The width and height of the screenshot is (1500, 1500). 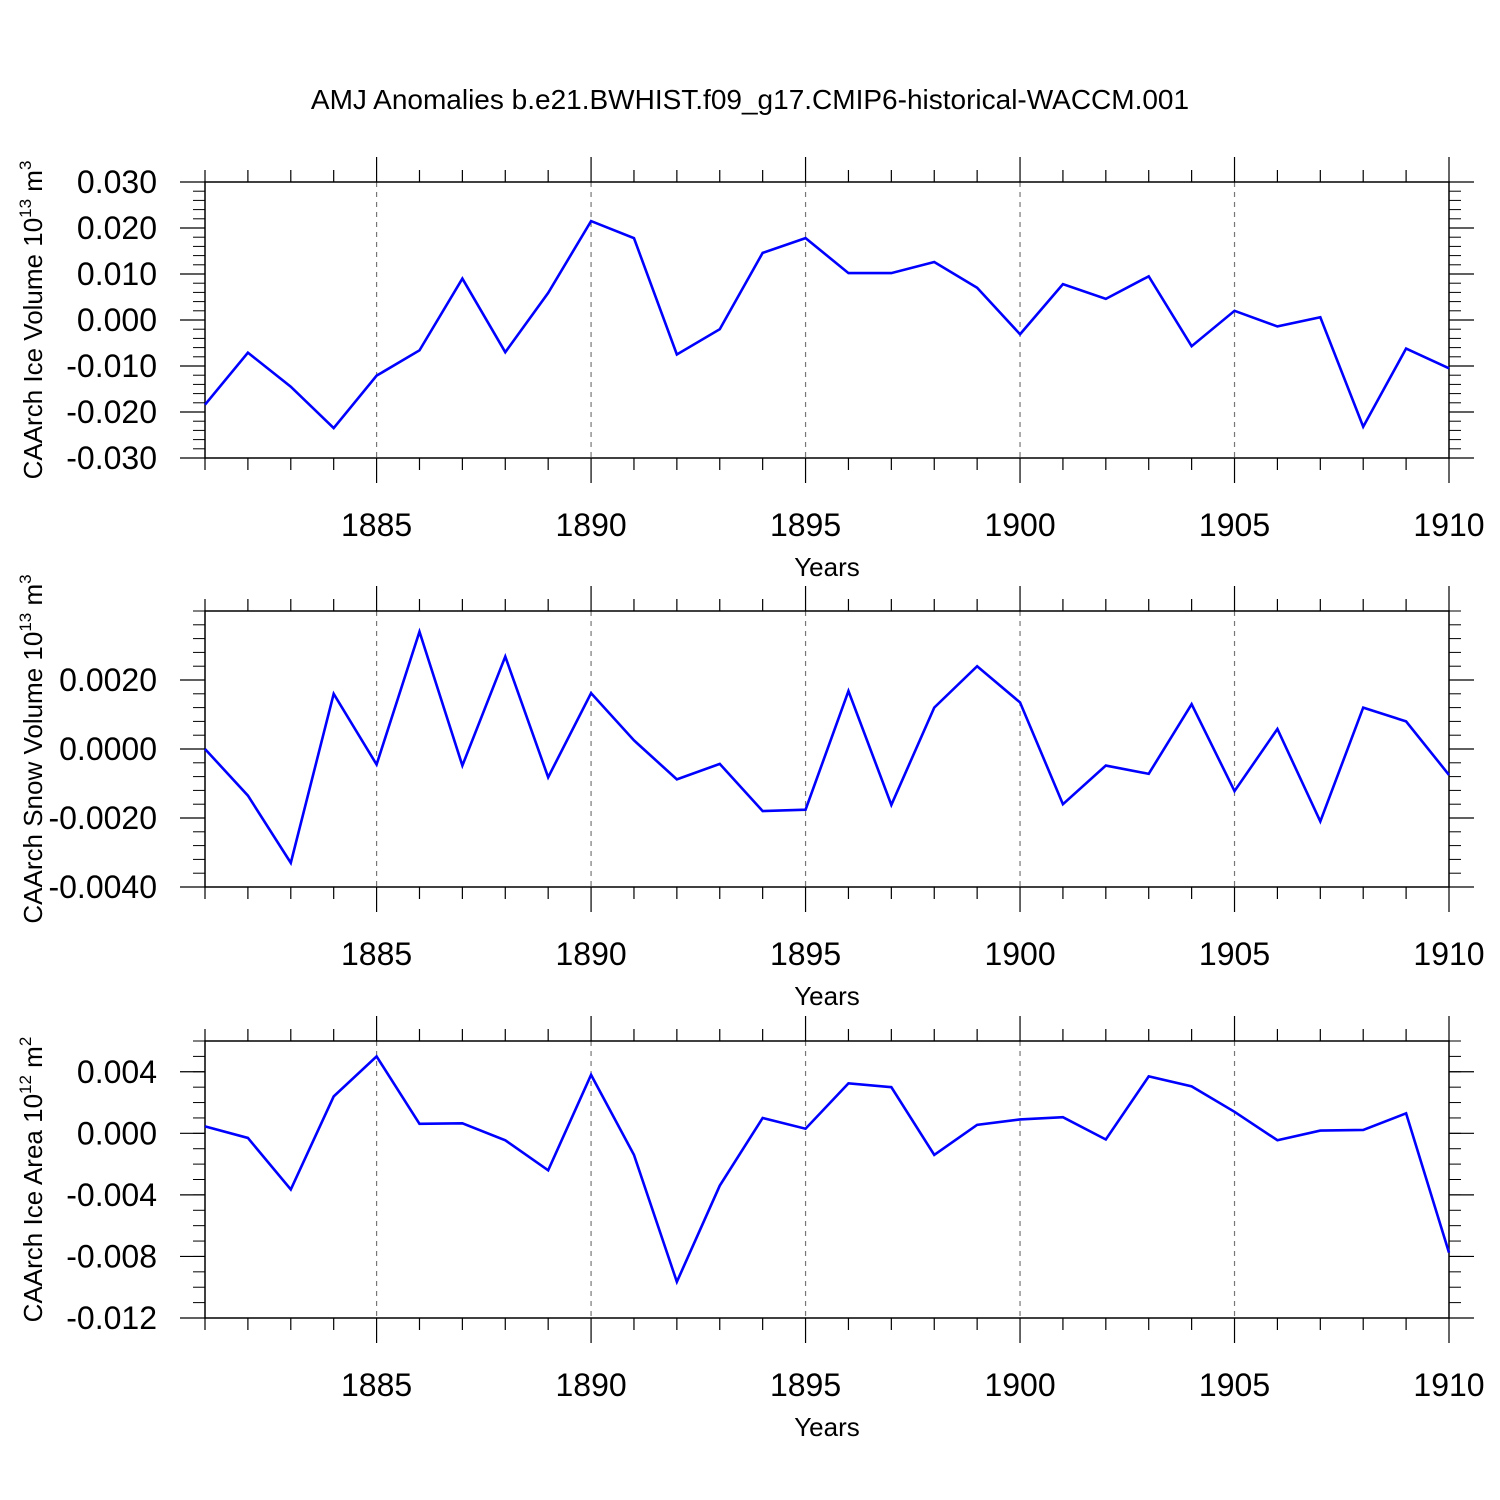 I want to click on y-tick-label: 0.010, so click(x=117, y=274).